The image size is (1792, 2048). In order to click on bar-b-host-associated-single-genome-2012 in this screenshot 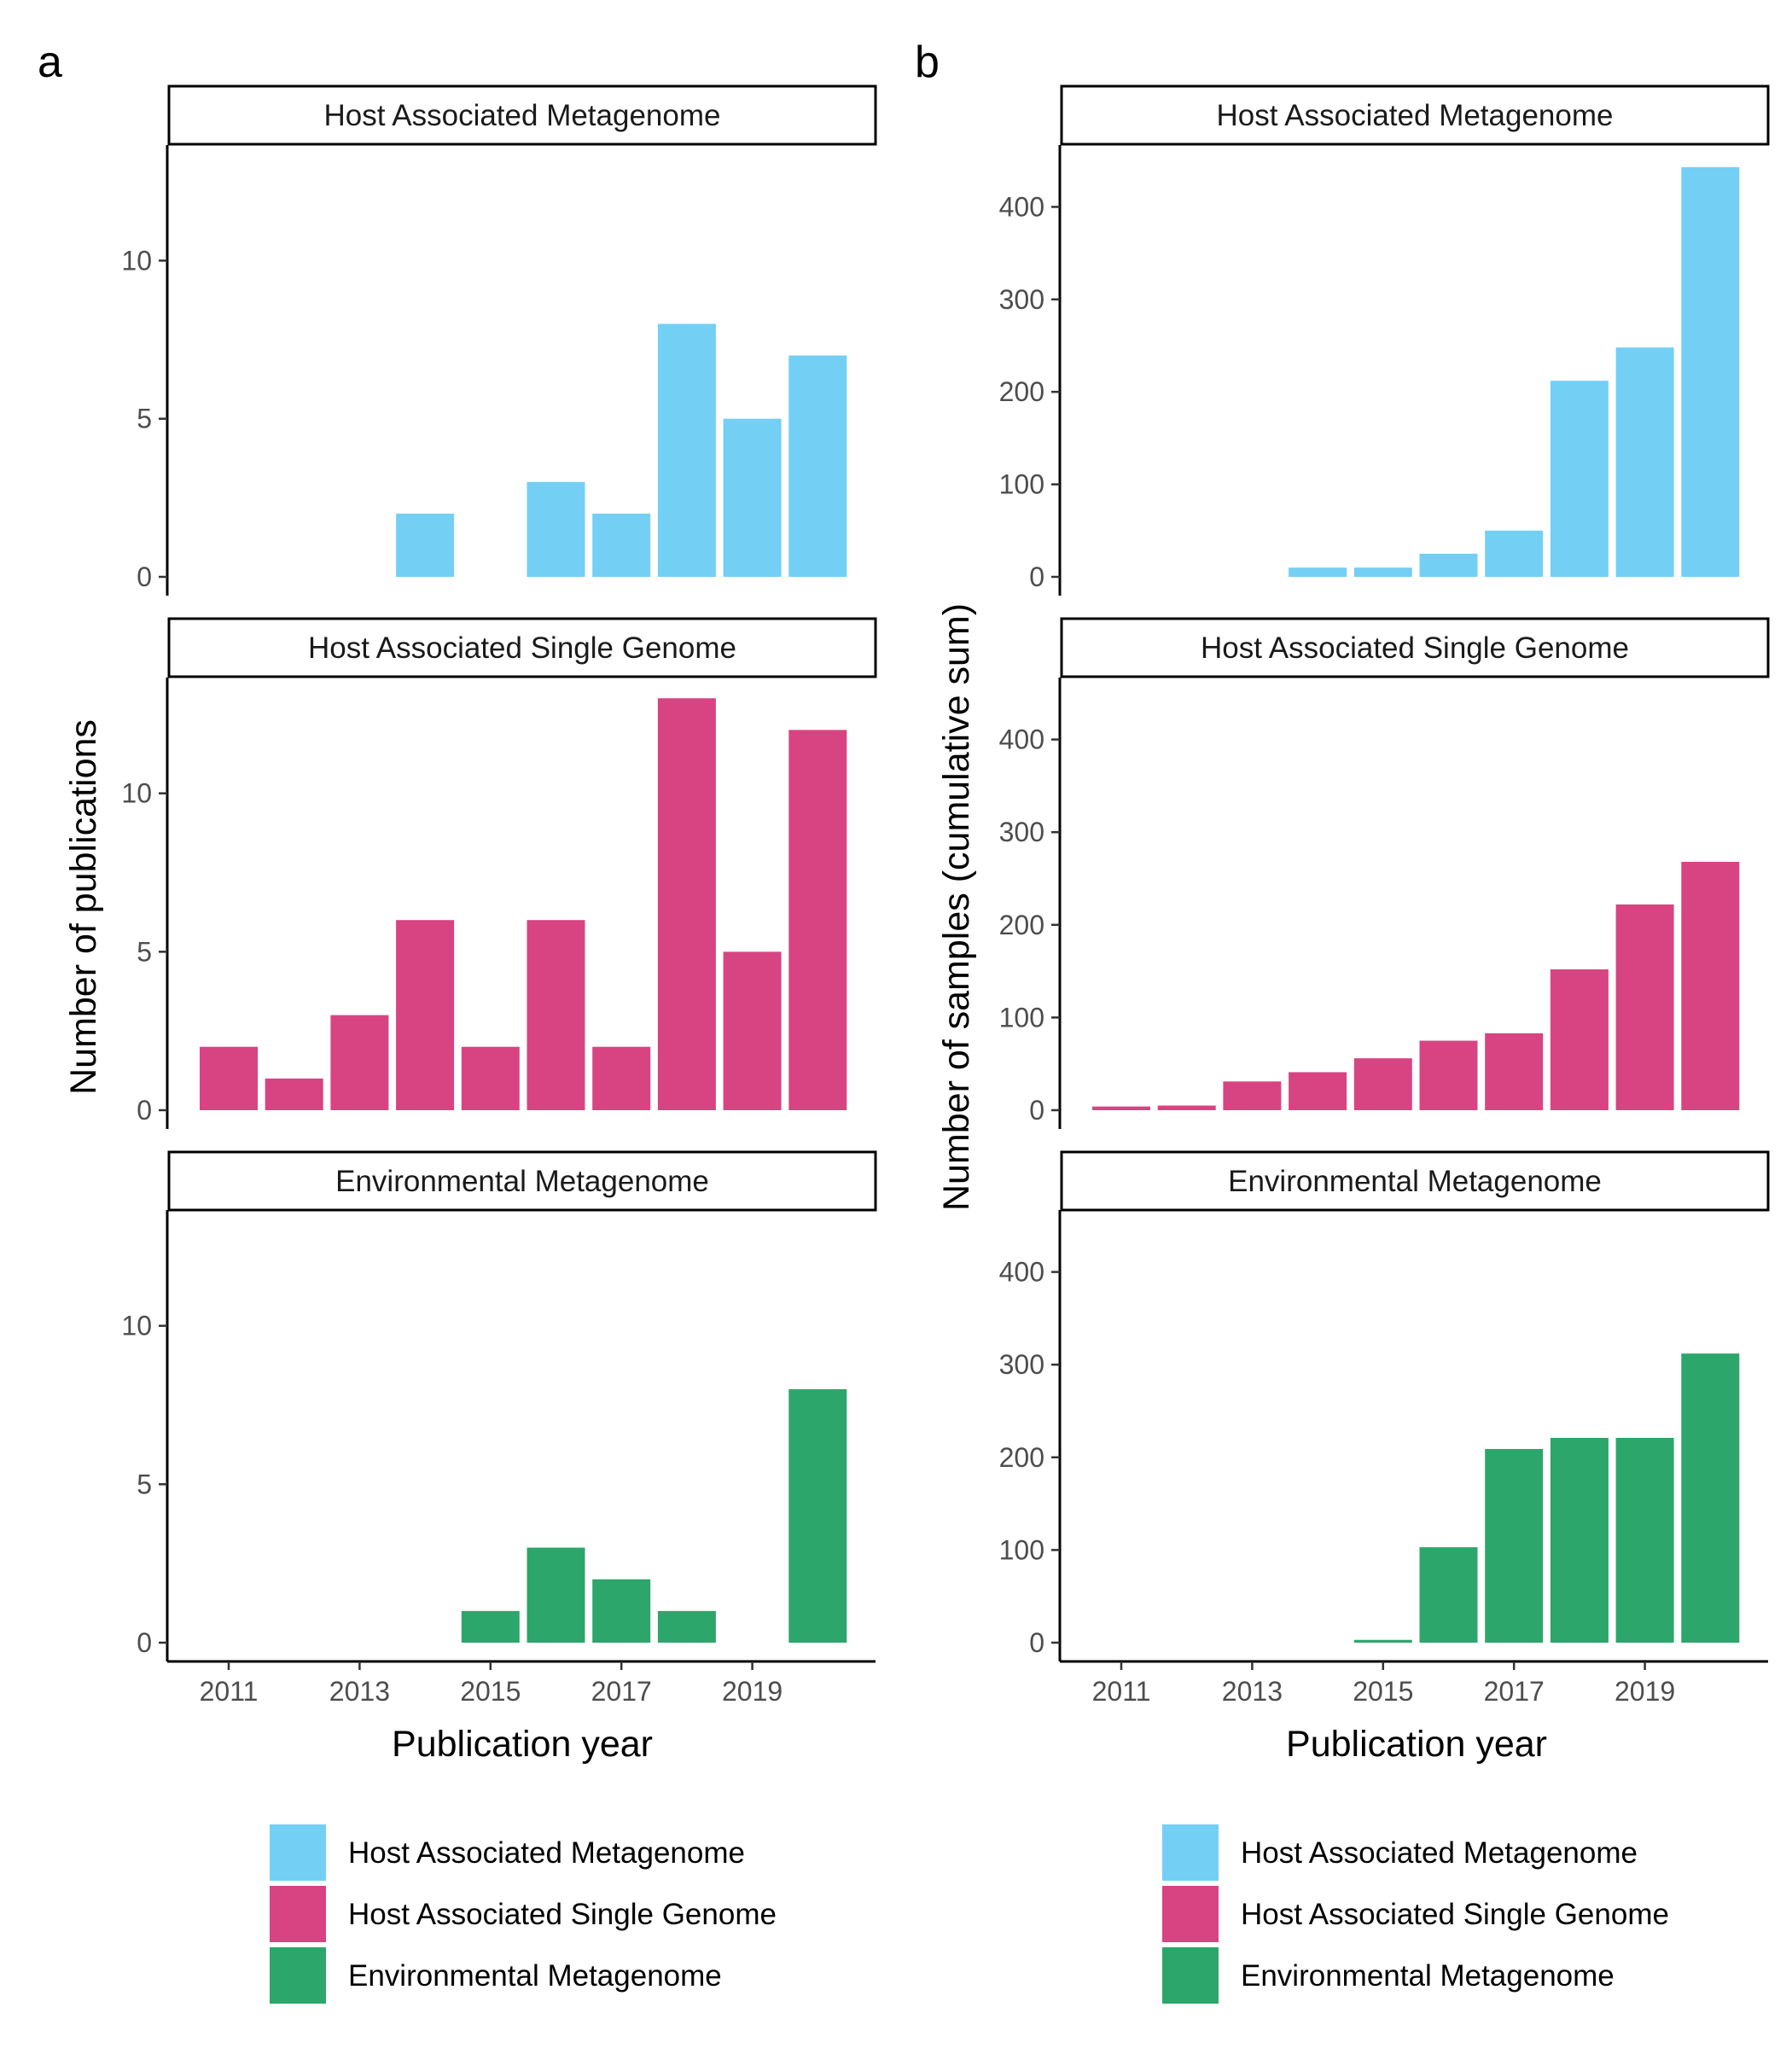, I will do `click(1186, 1107)`.